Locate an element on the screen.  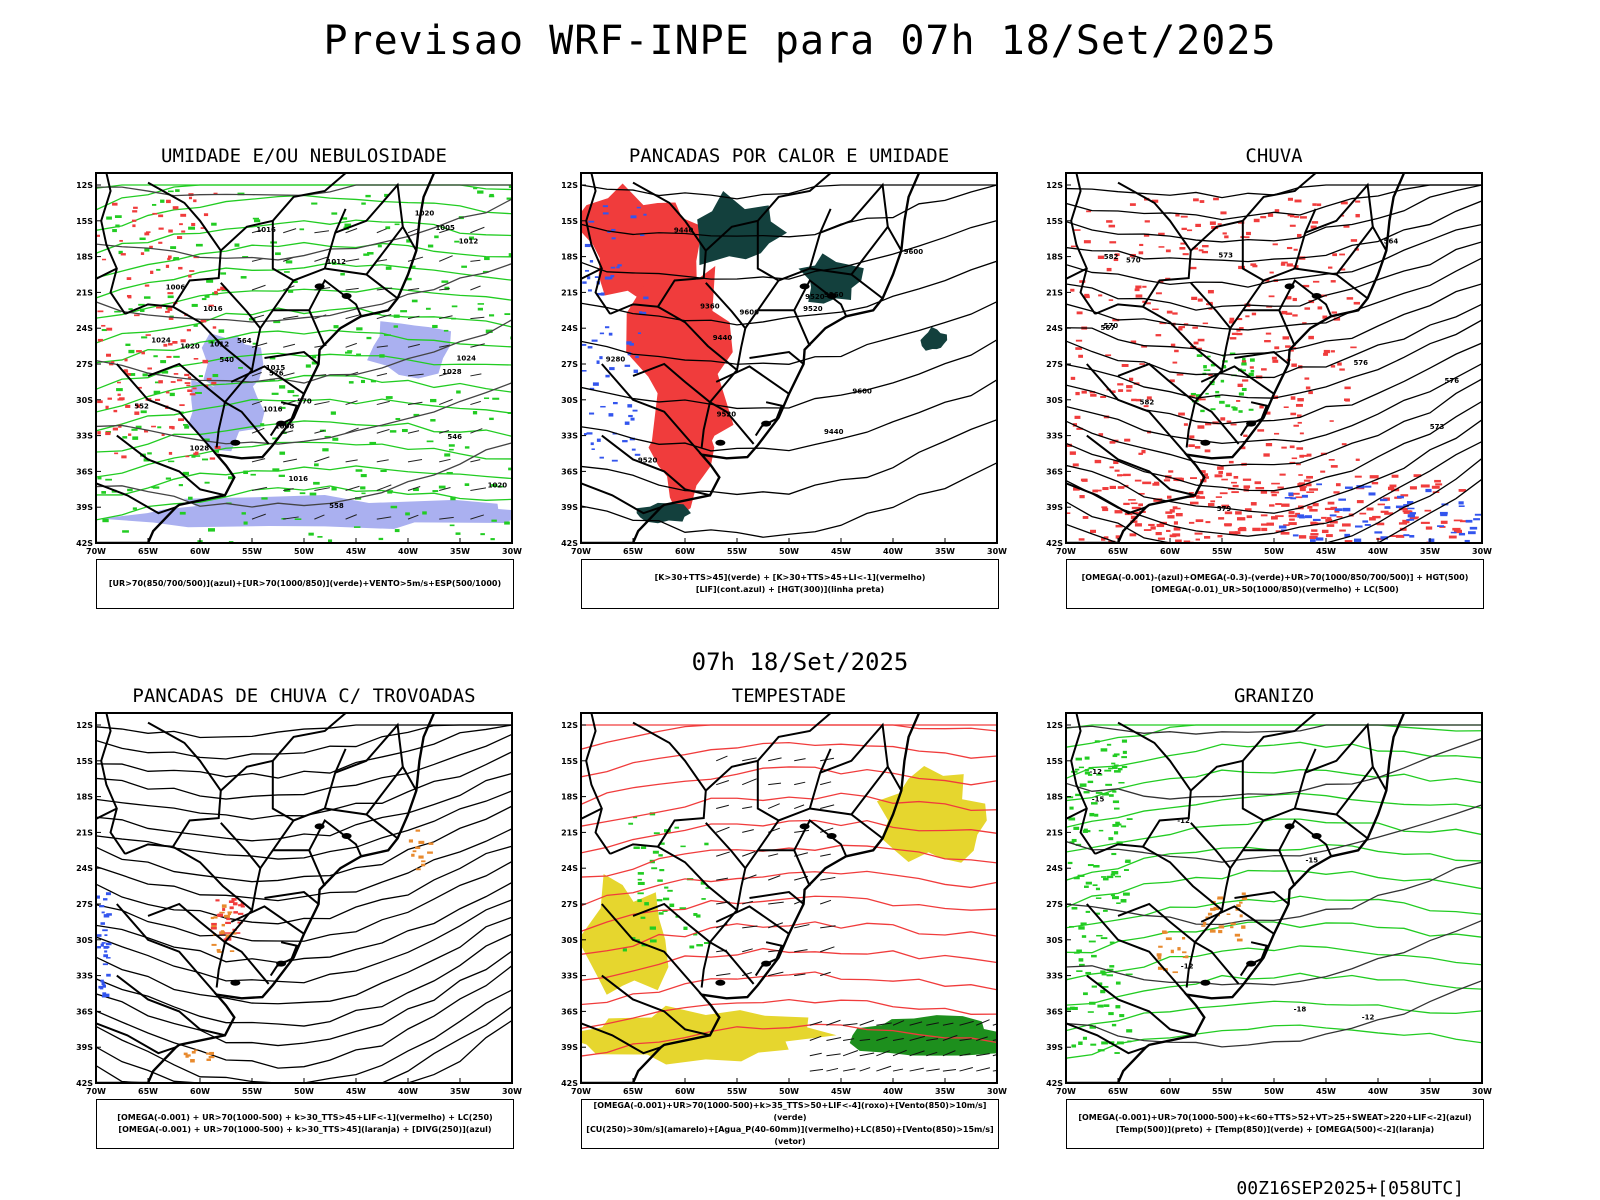
lagoon-border is located at coordinates (284, 419).